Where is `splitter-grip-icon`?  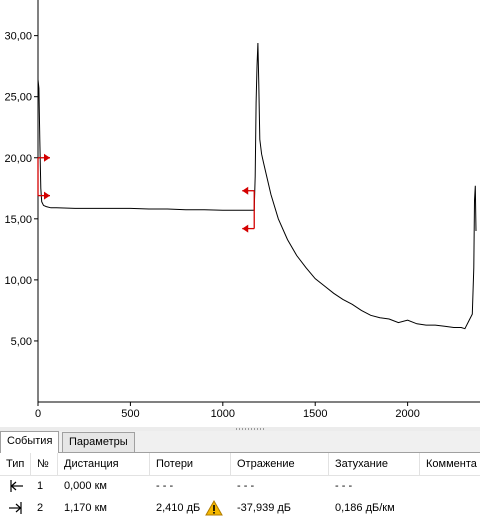
splitter-grip-icon is located at coordinates (250, 429).